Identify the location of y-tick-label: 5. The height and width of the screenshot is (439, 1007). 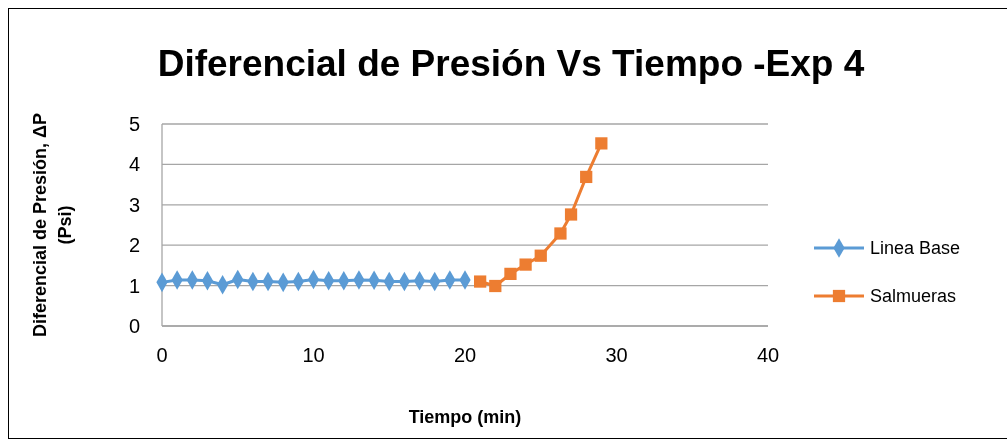
(134, 124).